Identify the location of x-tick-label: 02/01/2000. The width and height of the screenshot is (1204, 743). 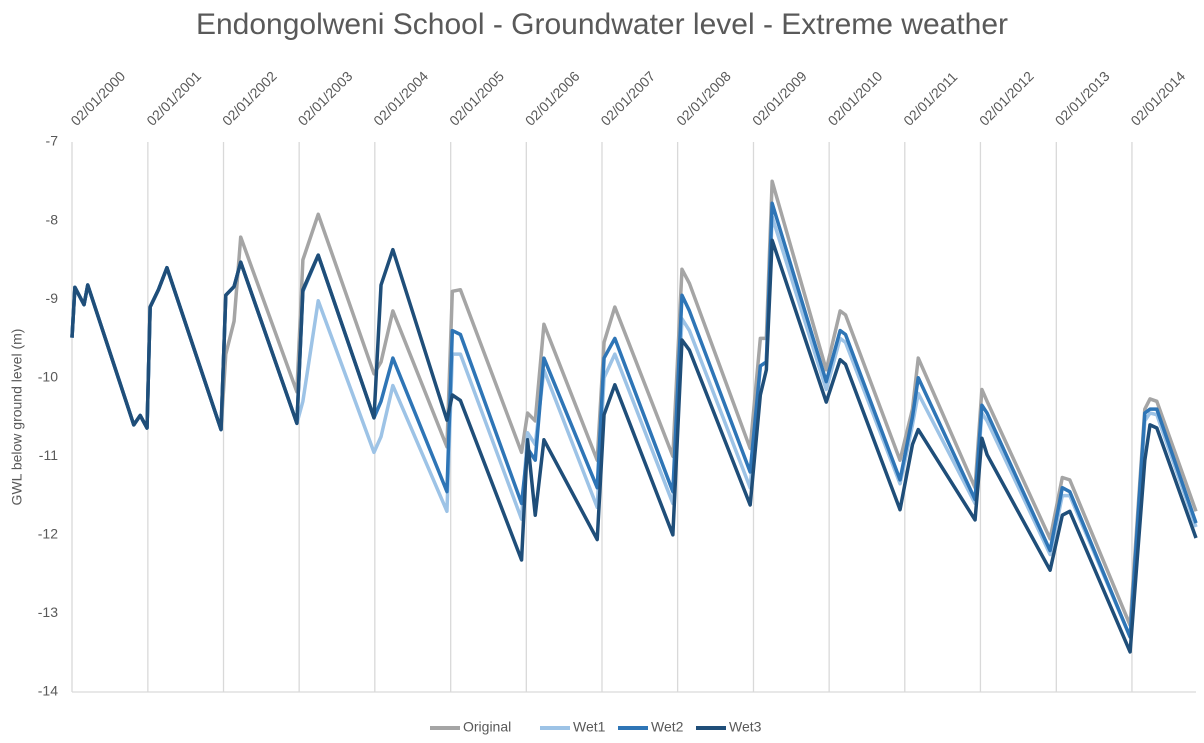
(97, 98).